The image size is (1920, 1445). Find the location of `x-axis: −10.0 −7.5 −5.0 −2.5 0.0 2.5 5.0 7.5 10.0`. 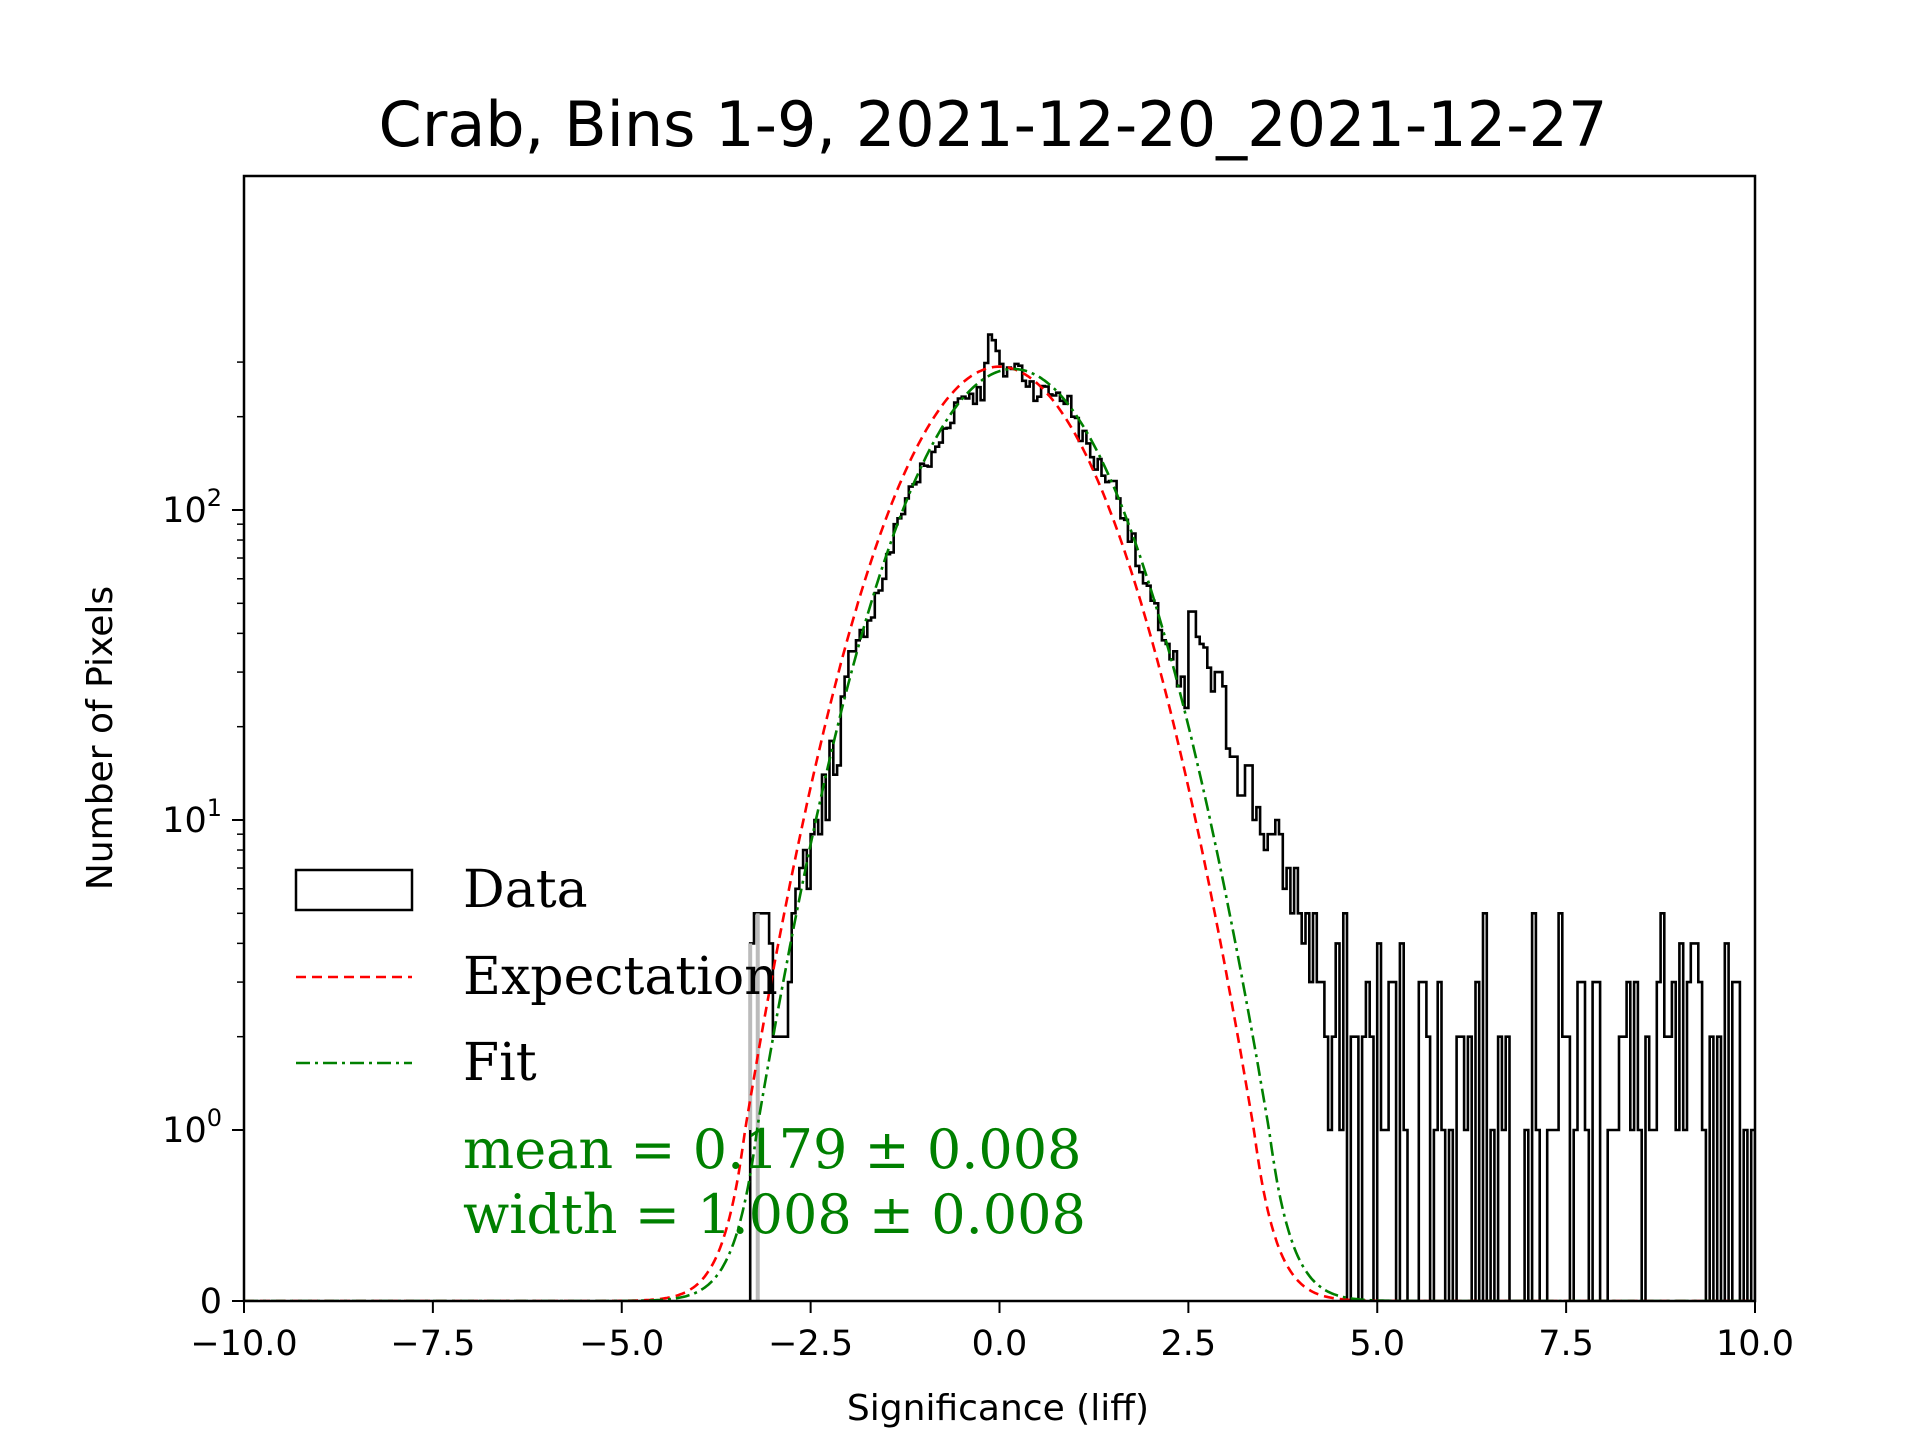

x-axis: −10.0 −7.5 −5.0 −2.5 0.0 2.5 5.0 7.5 10.0 is located at coordinates (992, 1332).